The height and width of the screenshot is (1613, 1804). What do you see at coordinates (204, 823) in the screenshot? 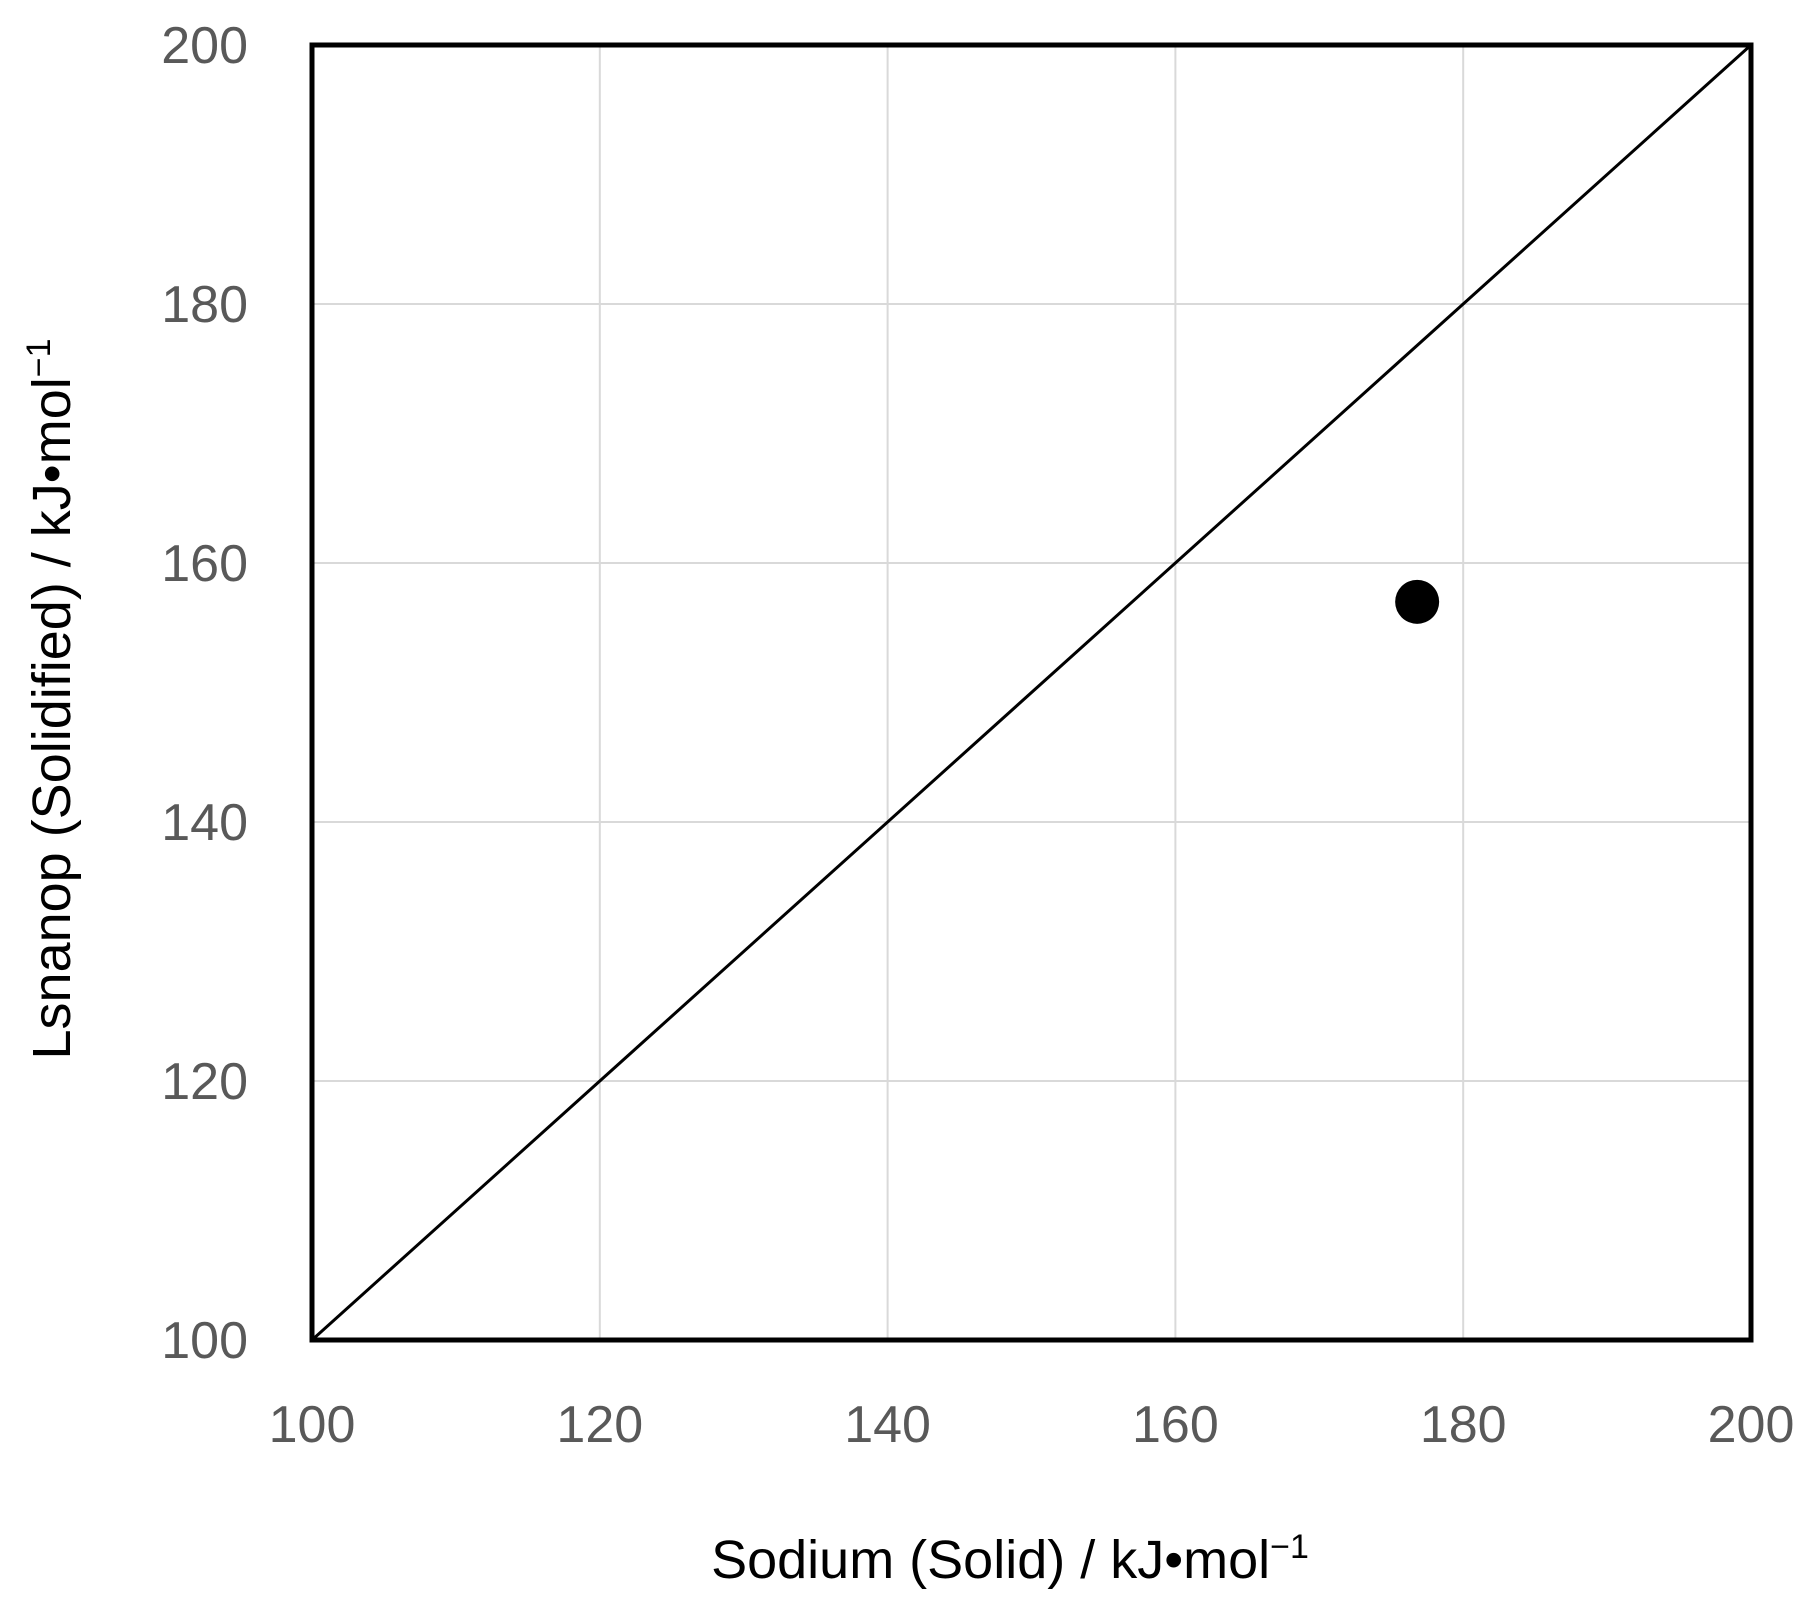
I see `y-tick-label: 140` at bounding box center [204, 823].